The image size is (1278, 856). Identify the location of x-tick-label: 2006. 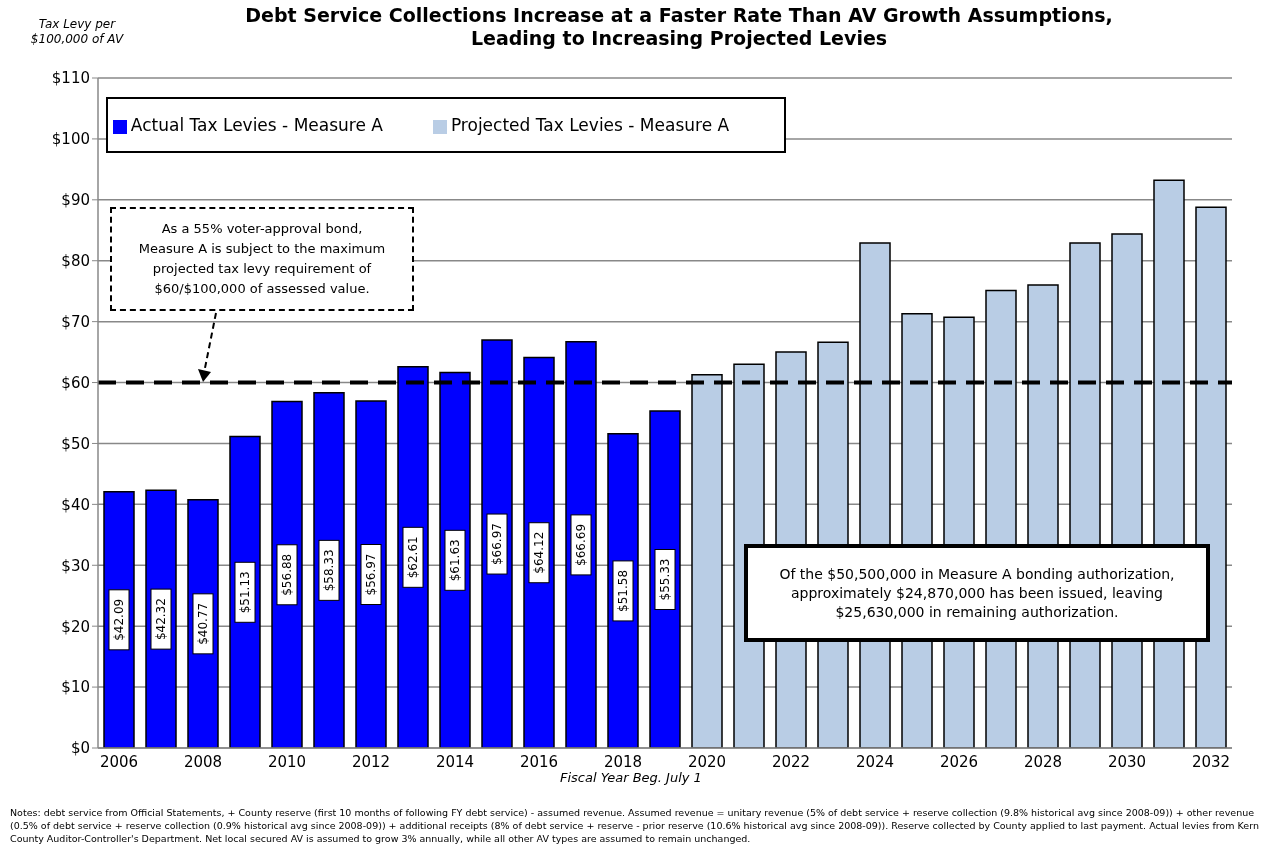
(119, 761).